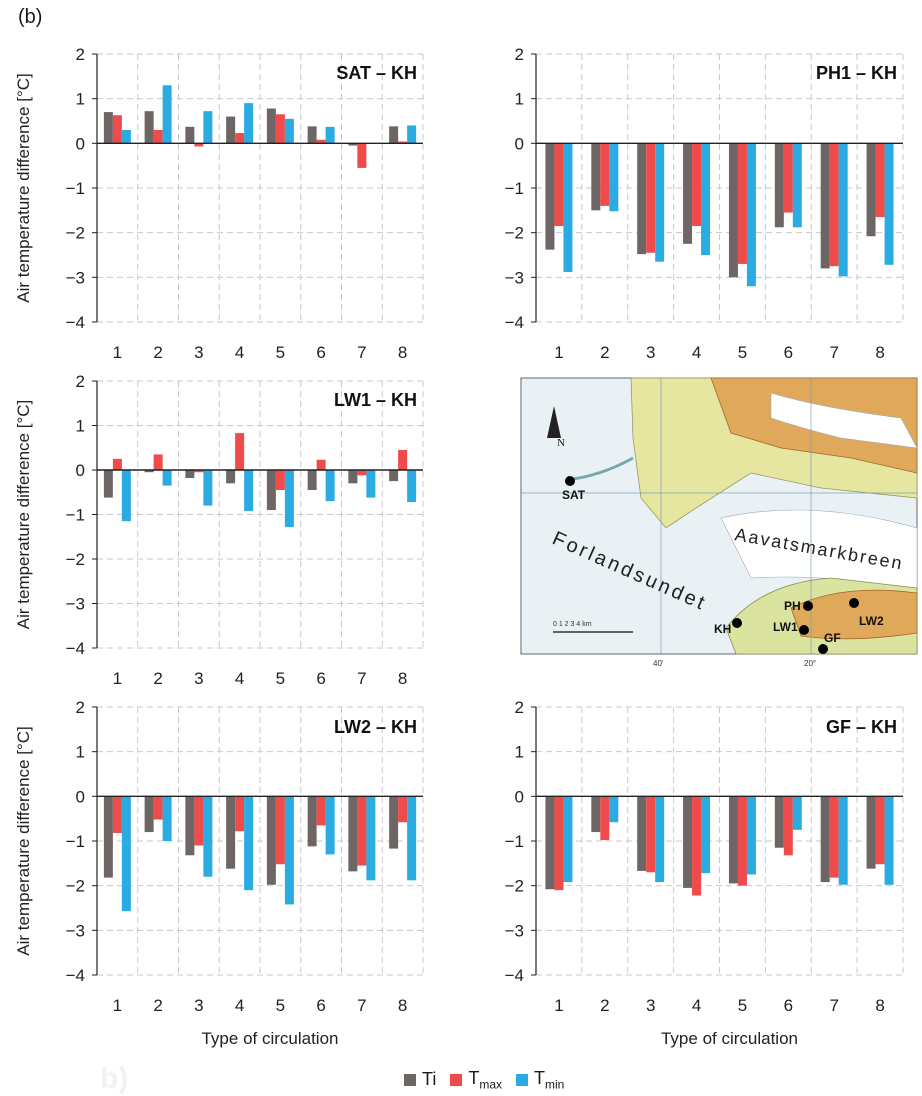 The width and height of the screenshot is (922, 1096). What do you see at coordinates (861, 727) in the screenshot?
I see `chart-title: GF – KH` at bounding box center [861, 727].